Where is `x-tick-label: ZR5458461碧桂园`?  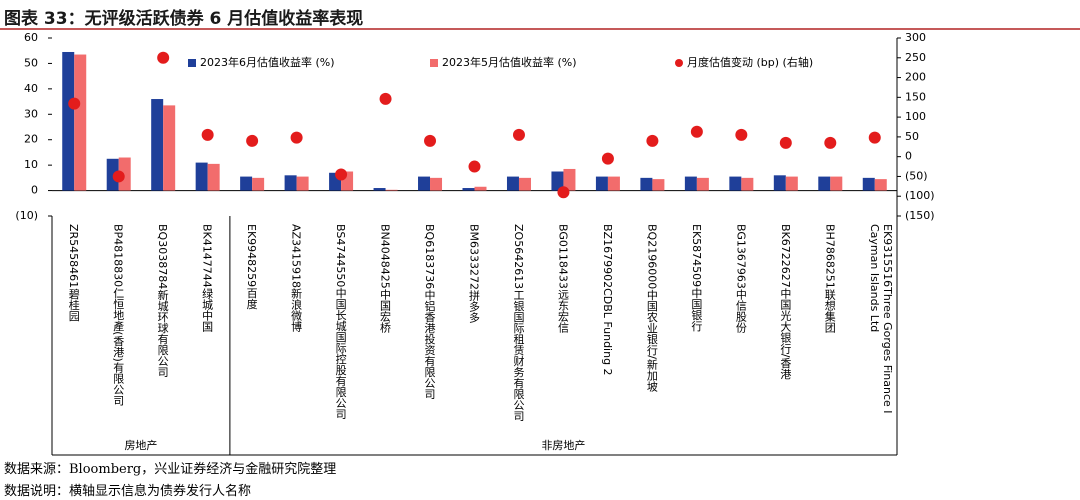
x-tick-label: ZR5458461碧桂园 is located at coordinates (74, 273).